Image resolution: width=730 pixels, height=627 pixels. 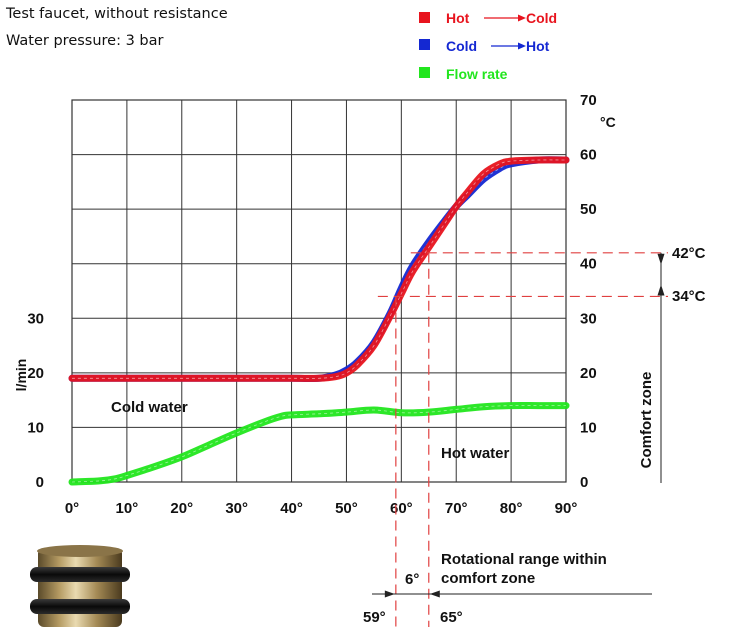 What do you see at coordinates (588, 373) in the screenshot?
I see `right-y-tick-label: 20` at bounding box center [588, 373].